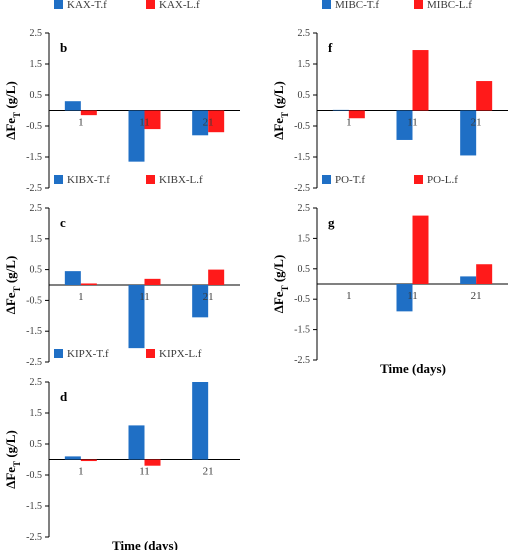 The height and width of the screenshot is (550, 527). I want to click on panel-label: f, so click(330, 47).